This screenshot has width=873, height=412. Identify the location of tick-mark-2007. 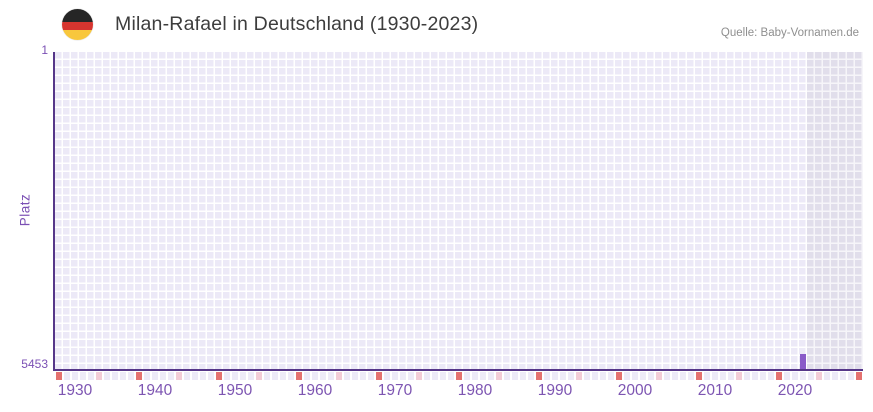
(691, 376).